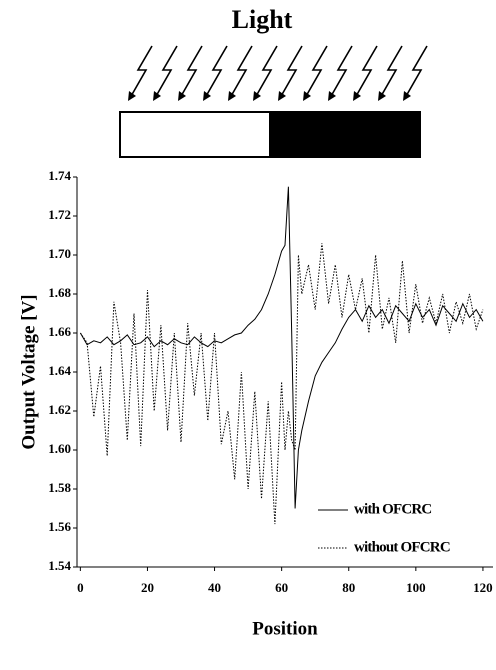 The width and height of the screenshot is (496, 670). I want to click on y-tick-label: 1.74, so click(59, 175).